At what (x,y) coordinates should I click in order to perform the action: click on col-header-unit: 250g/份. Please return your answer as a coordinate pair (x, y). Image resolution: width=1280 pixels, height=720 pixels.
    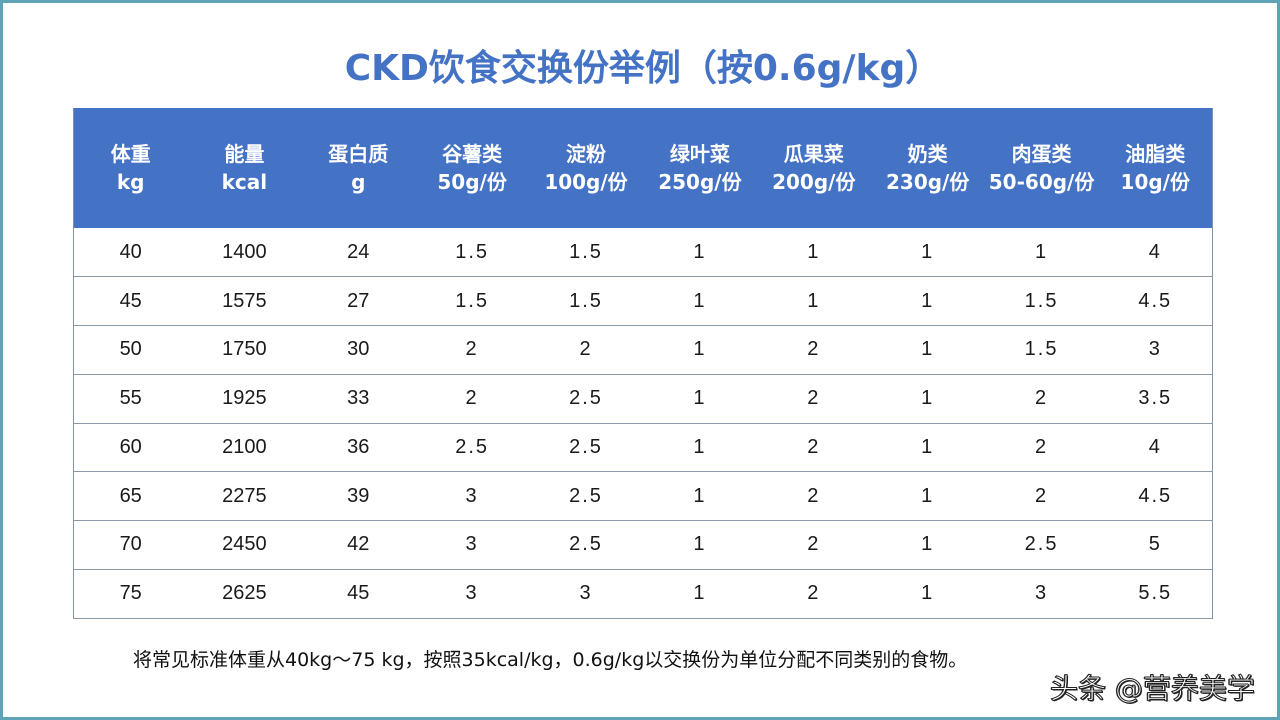
    Looking at the image, I should click on (700, 182).